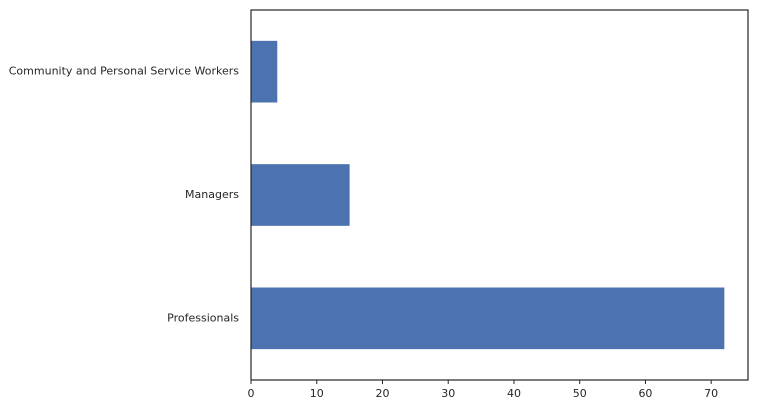 The height and width of the screenshot is (413, 757). What do you see at coordinates (711, 393) in the screenshot?
I see `x-tick-label: 70` at bounding box center [711, 393].